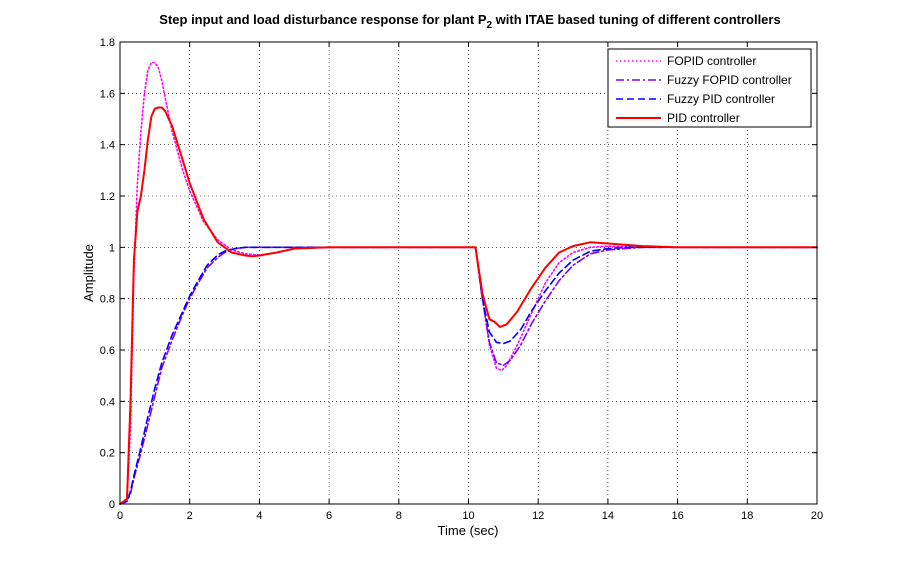 This screenshot has height=568, width=904. I want to click on y-tick-label: 1.8, so click(107, 43).